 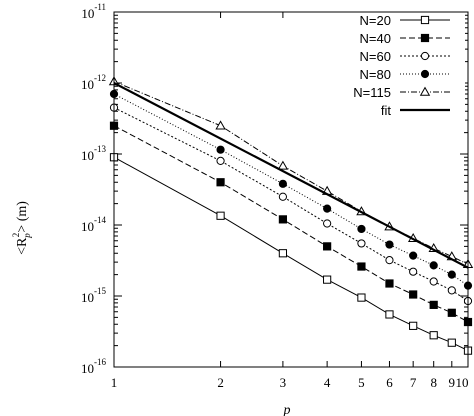 I want to click on x-tick-label: 8, so click(x=433, y=382).